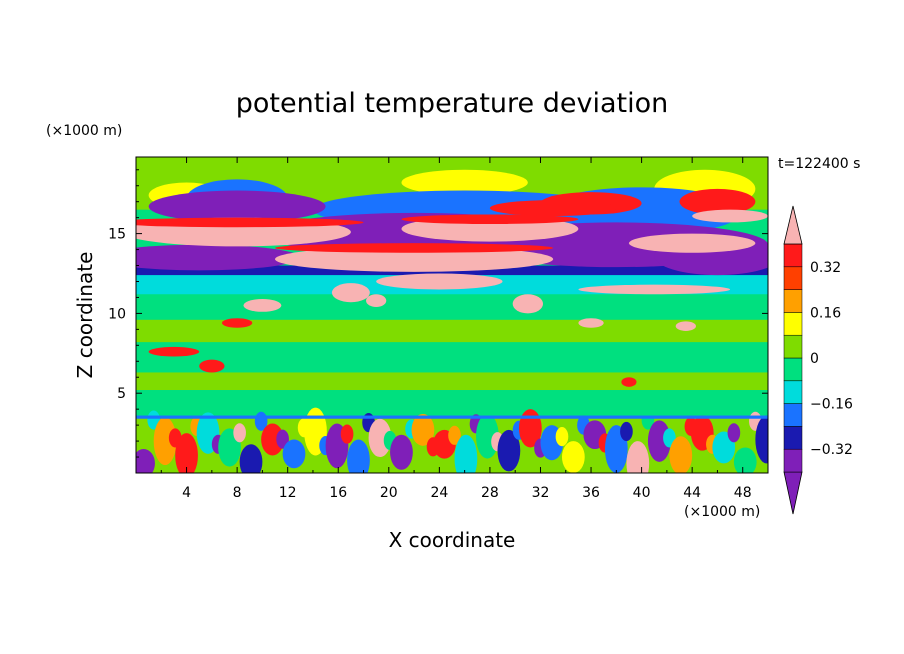  What do you see at coordinates (84, 131) in the screenshot?
I see `y-axis-unit: (×1000 m)` at bounding box center [84, 131].